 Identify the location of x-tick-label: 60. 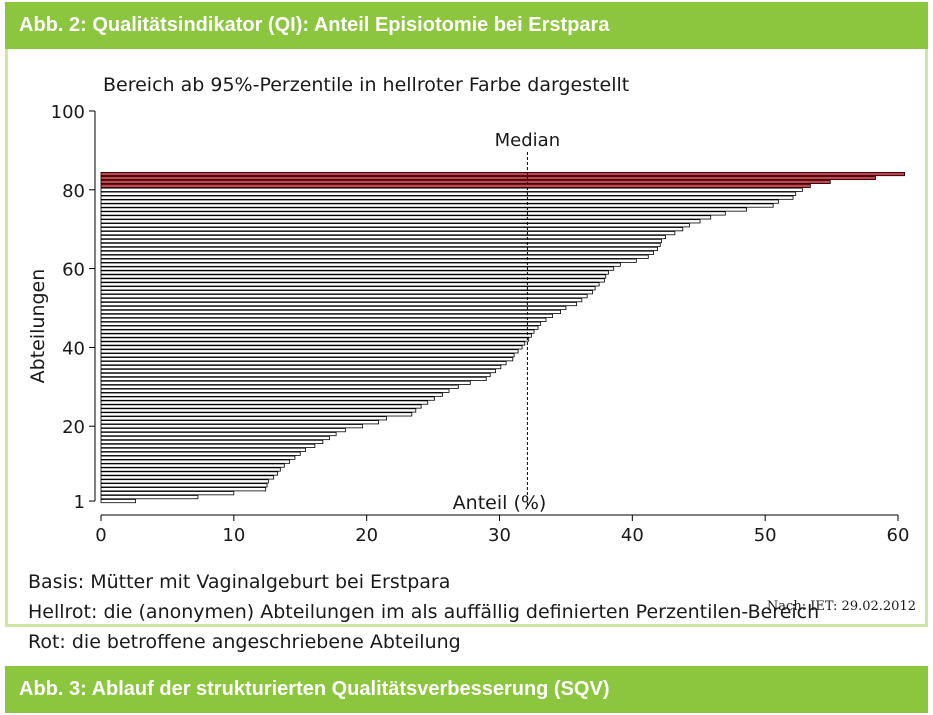
(898, 535).